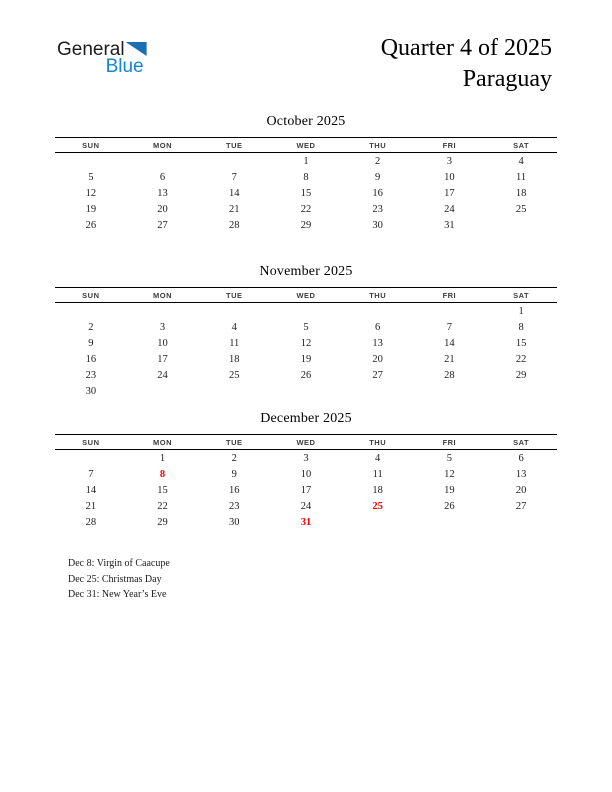  I want to click on day-cell: 29, so click(162, 522).